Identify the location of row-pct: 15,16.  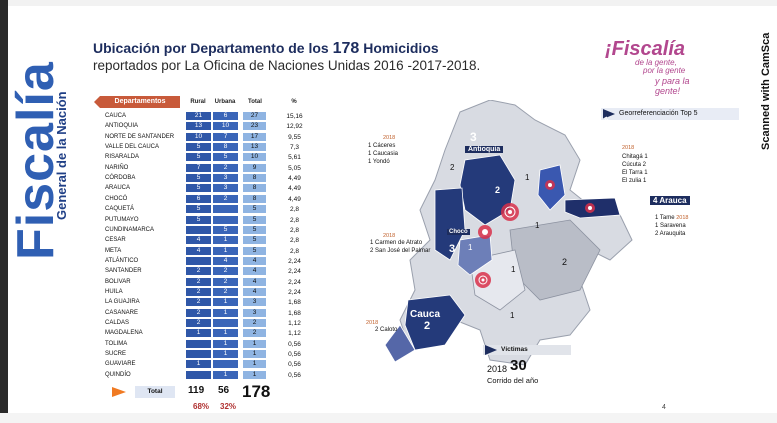
(294, 116).